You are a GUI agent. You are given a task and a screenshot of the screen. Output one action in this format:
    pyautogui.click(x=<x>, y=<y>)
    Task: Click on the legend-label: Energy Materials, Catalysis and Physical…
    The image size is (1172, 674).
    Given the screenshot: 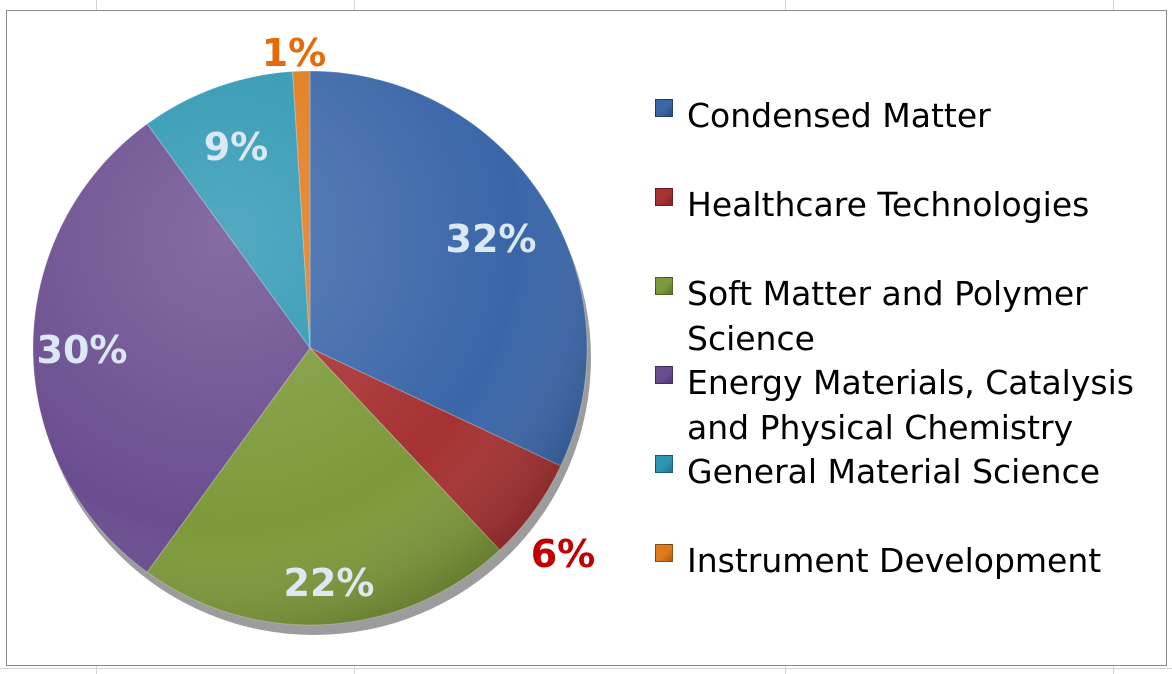 What is the action you would take?
    pyautogui.click(x=910, y=405)
    